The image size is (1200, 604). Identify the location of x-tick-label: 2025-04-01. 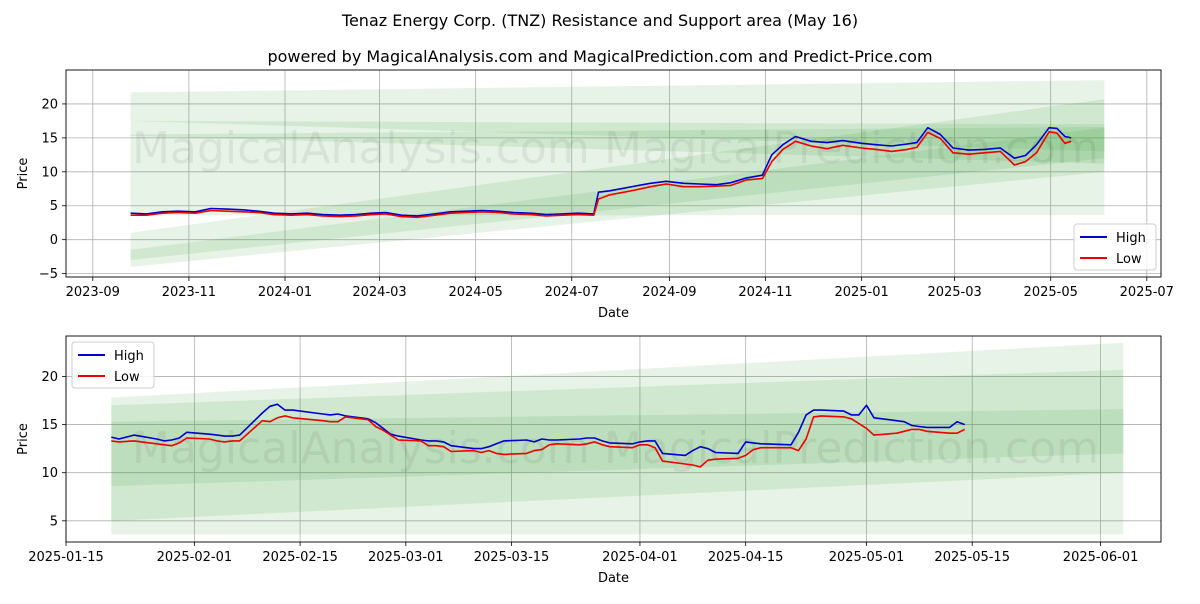
(640, 557).